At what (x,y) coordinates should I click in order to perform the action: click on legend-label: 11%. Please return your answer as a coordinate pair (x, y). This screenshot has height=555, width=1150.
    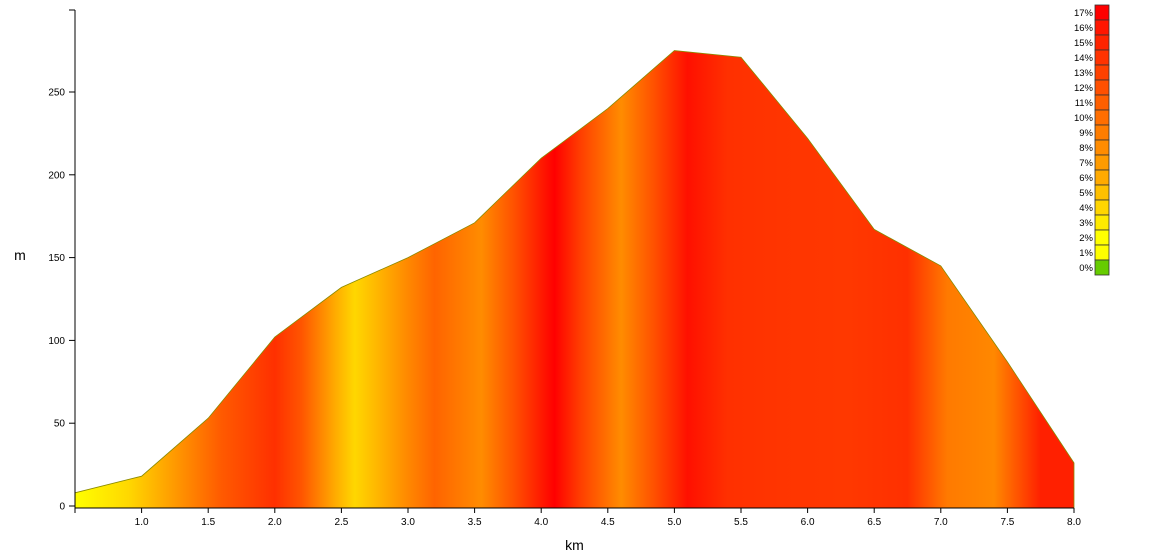
    Looking at the image, I should click on (1084, 103).